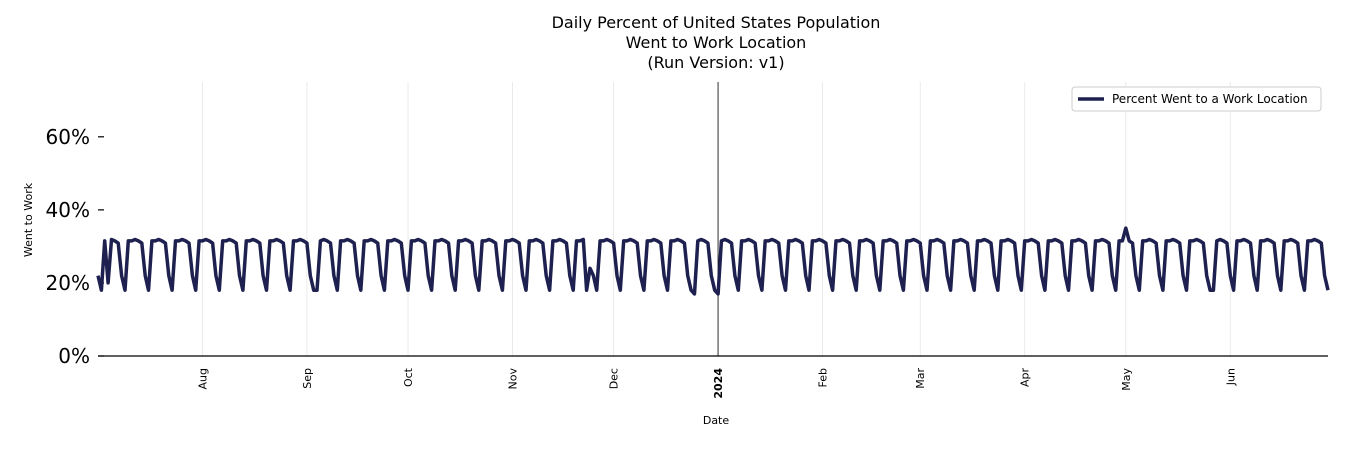 The height and width of the screenshot is (450, 1350). Describe the element at coordinates (715, 62) in the screenshot. I see `chart-title-line-3: (Run Version: v1)` at that location.